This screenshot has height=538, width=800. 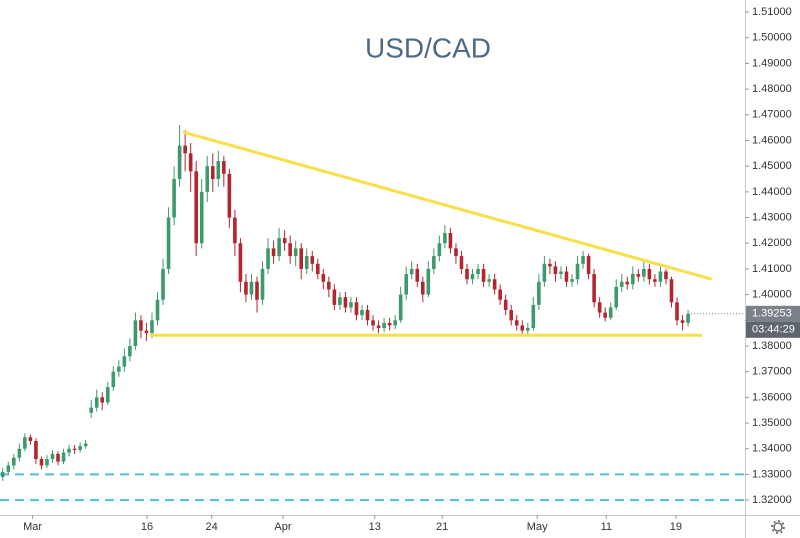 What do you see at coordinates (772, 346) in the screenshot?
I see `y-tick-label: 1.38000` at bounding box center [772, 346].